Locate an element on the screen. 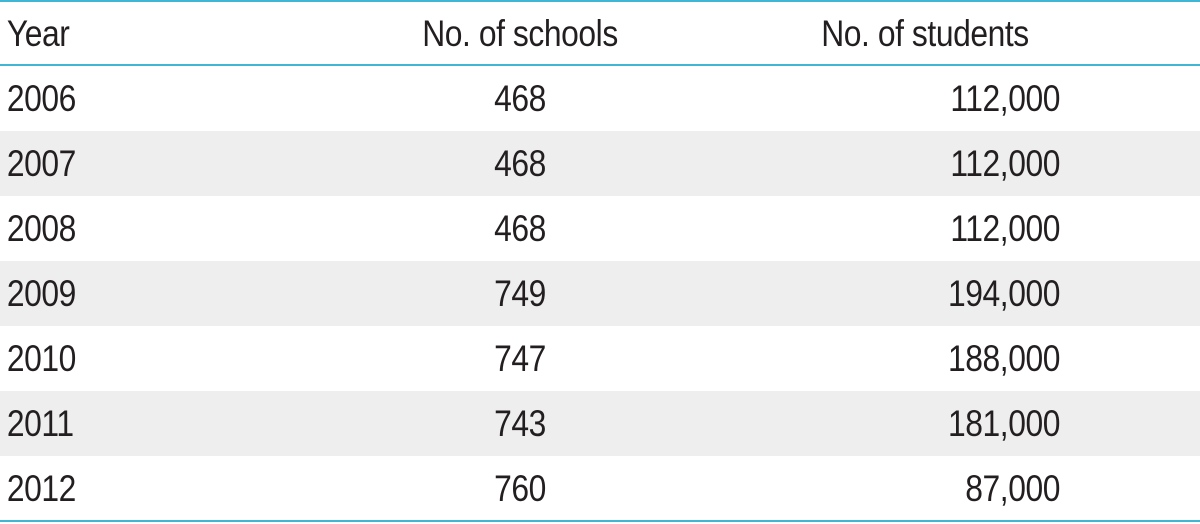 This screenshot has width=1200, height=524. cell-students: 181,000 is located at coordinates (1003, 423).